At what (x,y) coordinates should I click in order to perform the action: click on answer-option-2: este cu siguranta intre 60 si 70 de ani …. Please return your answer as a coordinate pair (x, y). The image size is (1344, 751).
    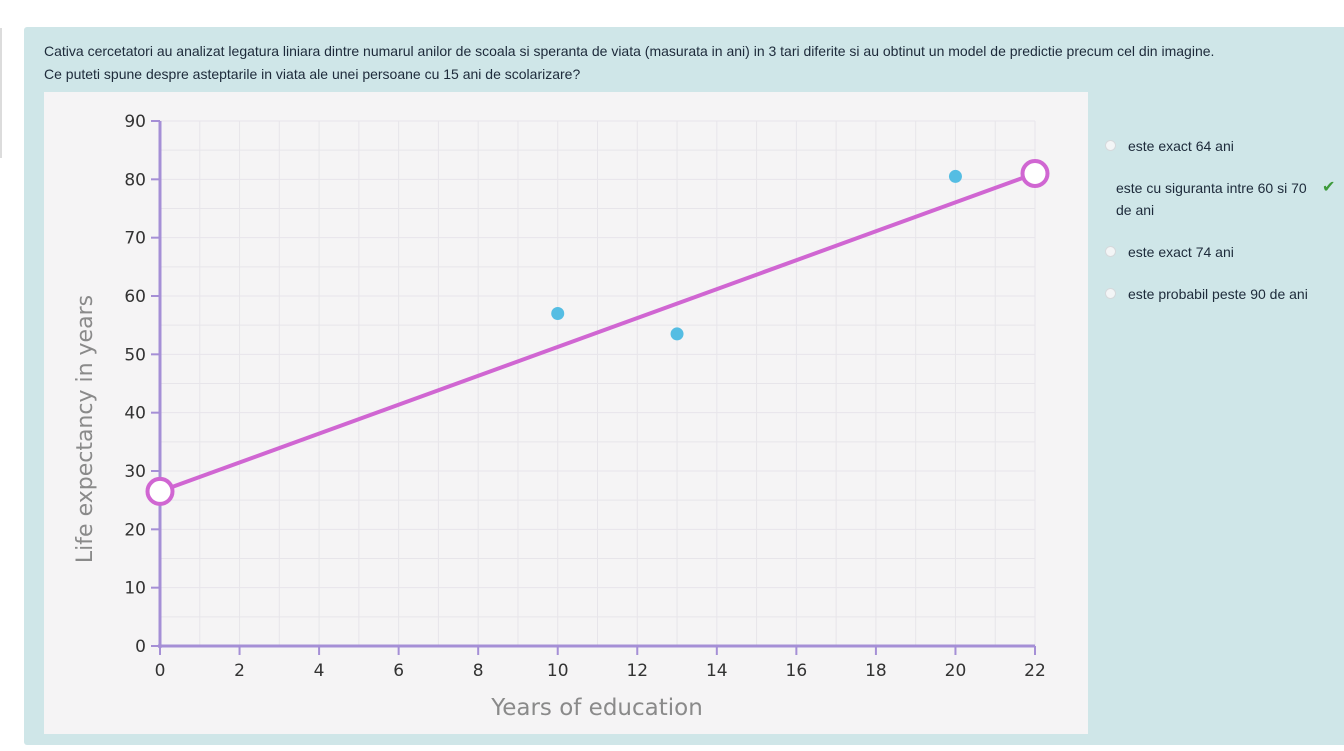
    Looking at the image, I should click on (1224, 209).